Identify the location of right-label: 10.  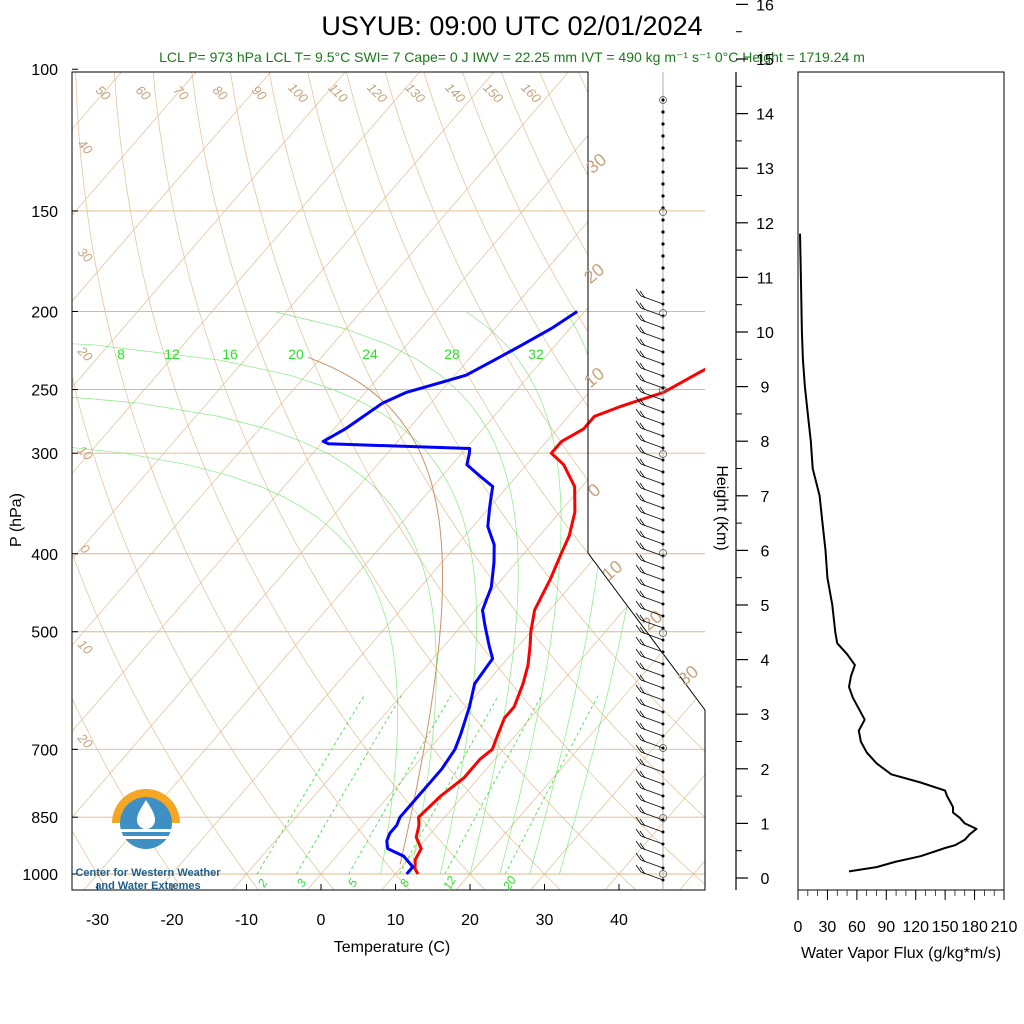
(612, 570).